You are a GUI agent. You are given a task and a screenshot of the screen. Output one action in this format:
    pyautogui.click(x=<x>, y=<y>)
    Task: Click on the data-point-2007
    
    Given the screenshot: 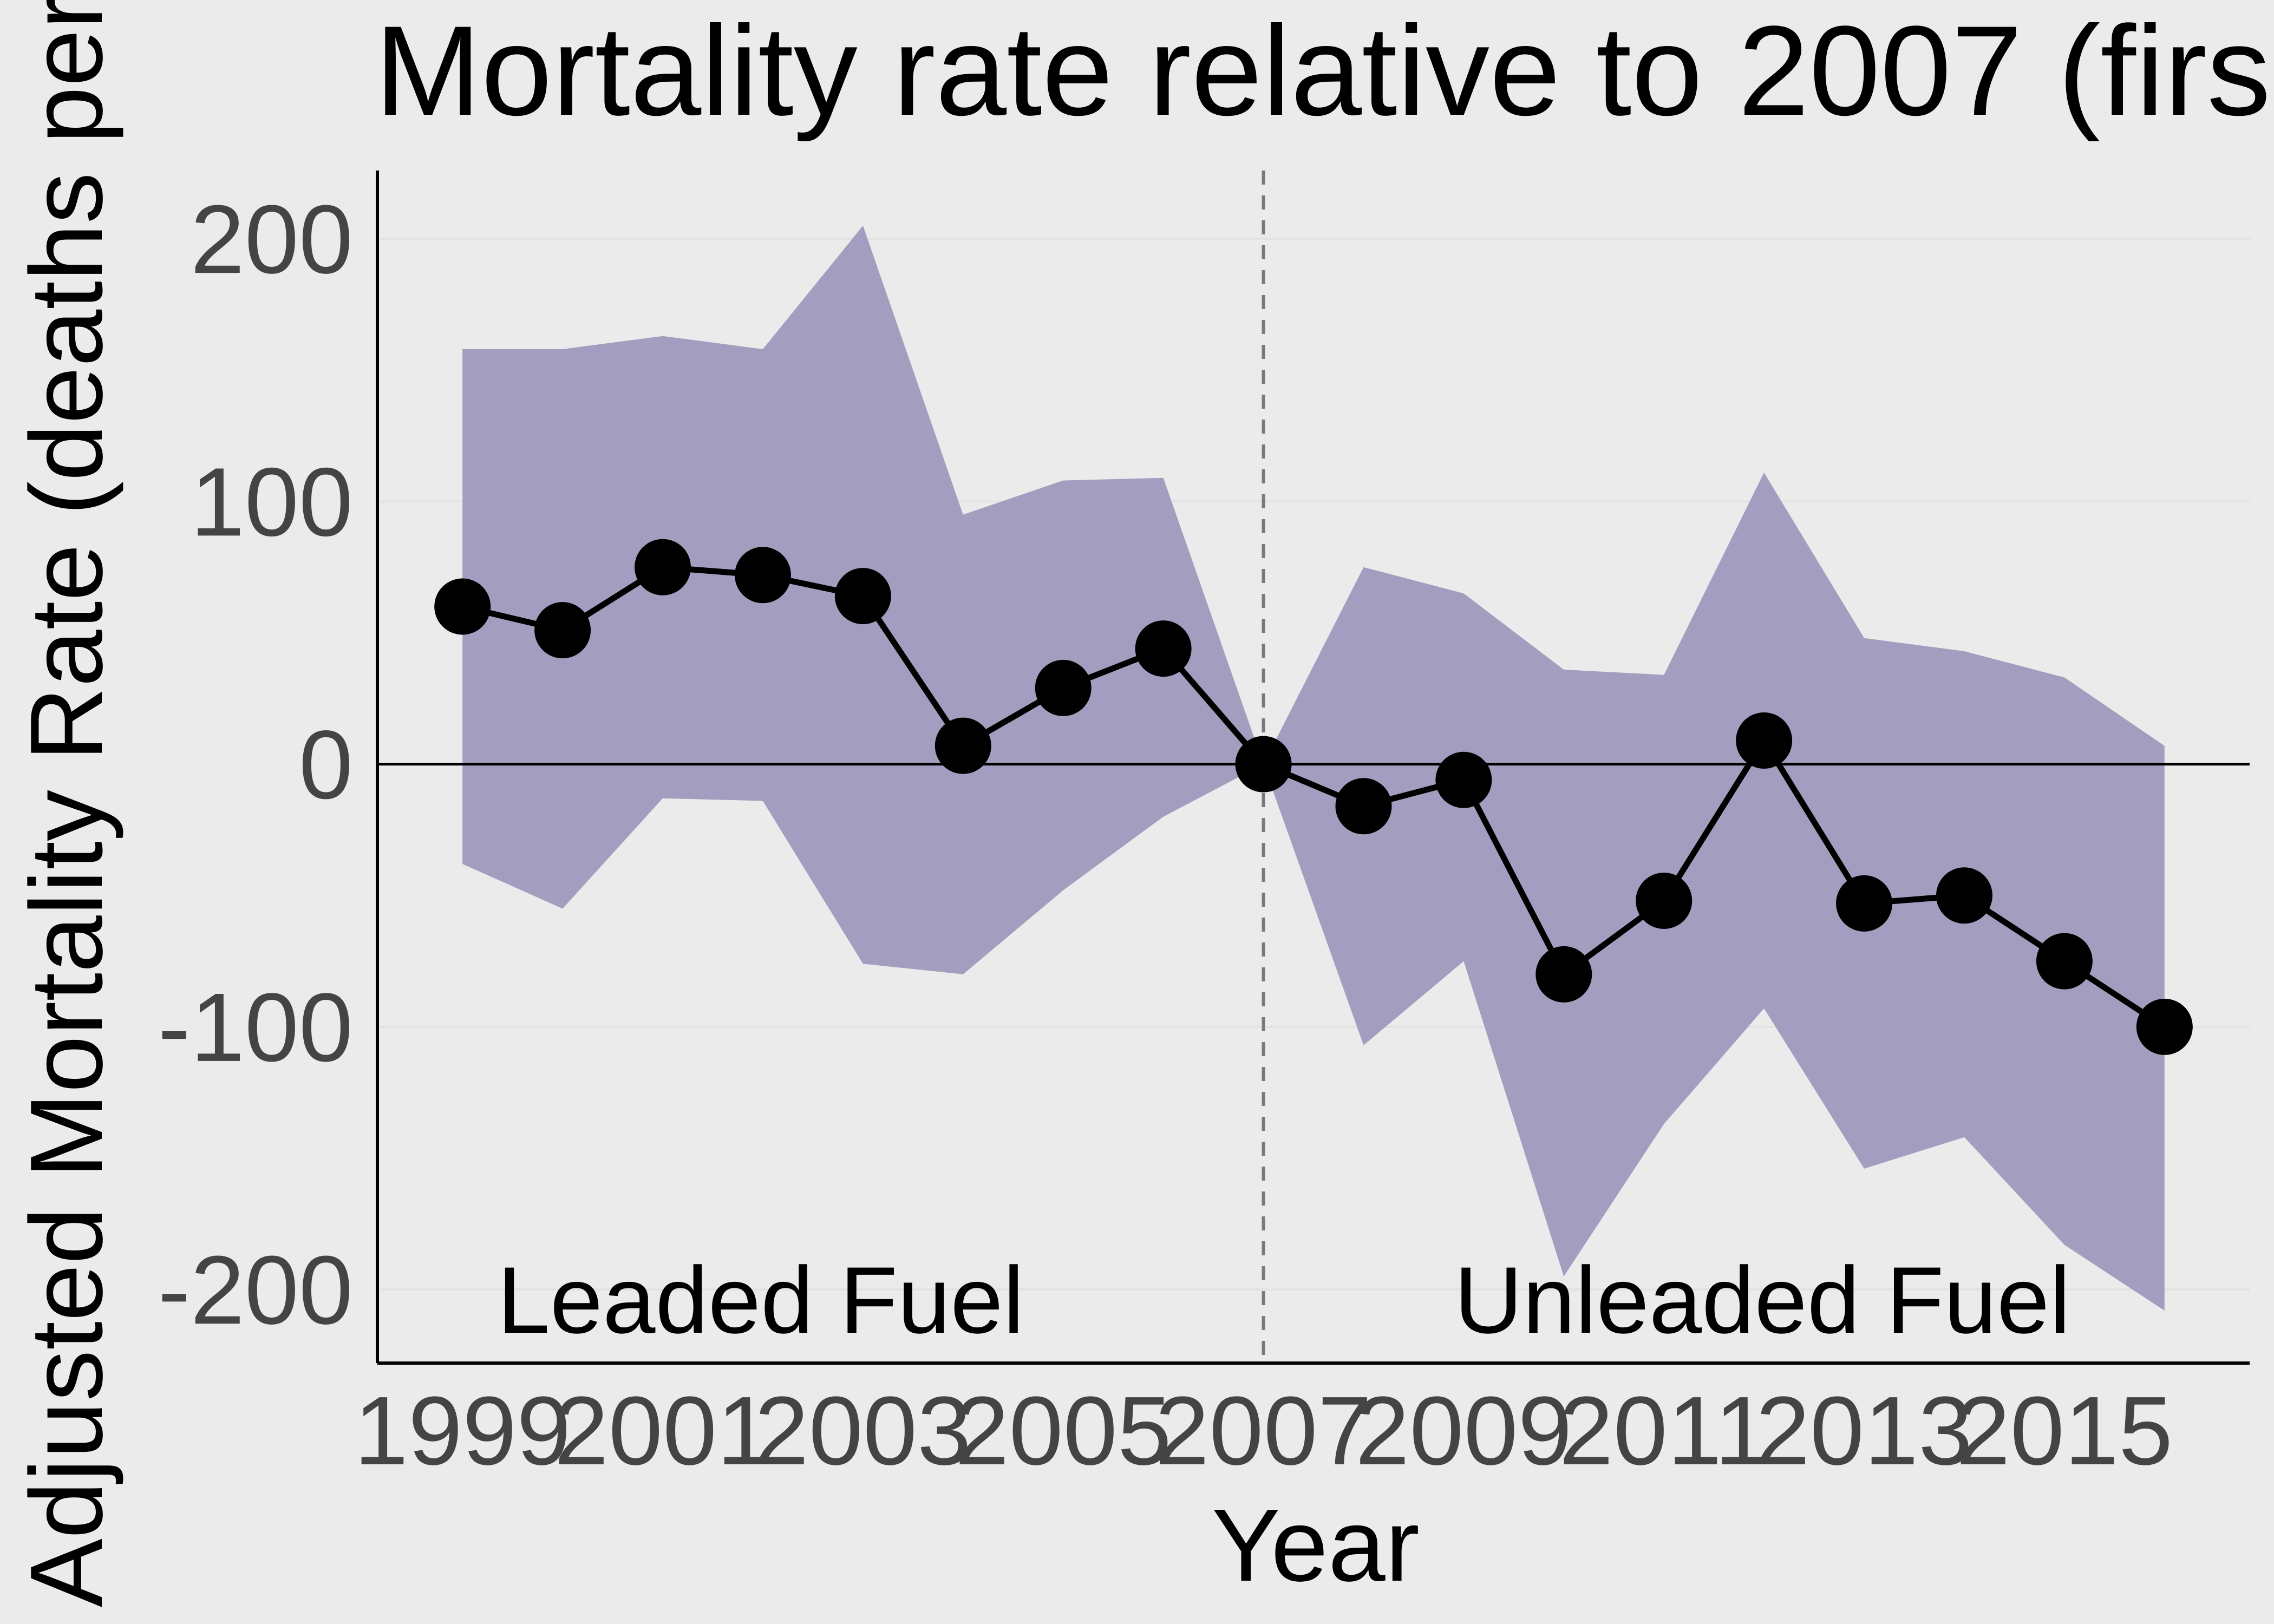 What is the action you would take?
    pyautogui.click(x=1264, y=764)
    